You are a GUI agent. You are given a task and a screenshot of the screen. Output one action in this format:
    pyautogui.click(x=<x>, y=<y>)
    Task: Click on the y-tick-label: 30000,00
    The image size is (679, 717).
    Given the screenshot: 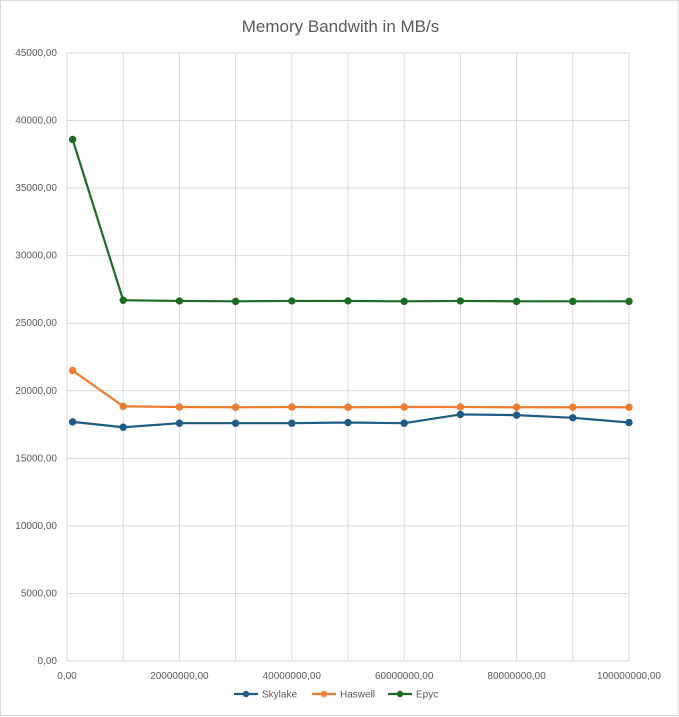 What is the action you would take?
    pyautogui.click(x=36, y=256)
    